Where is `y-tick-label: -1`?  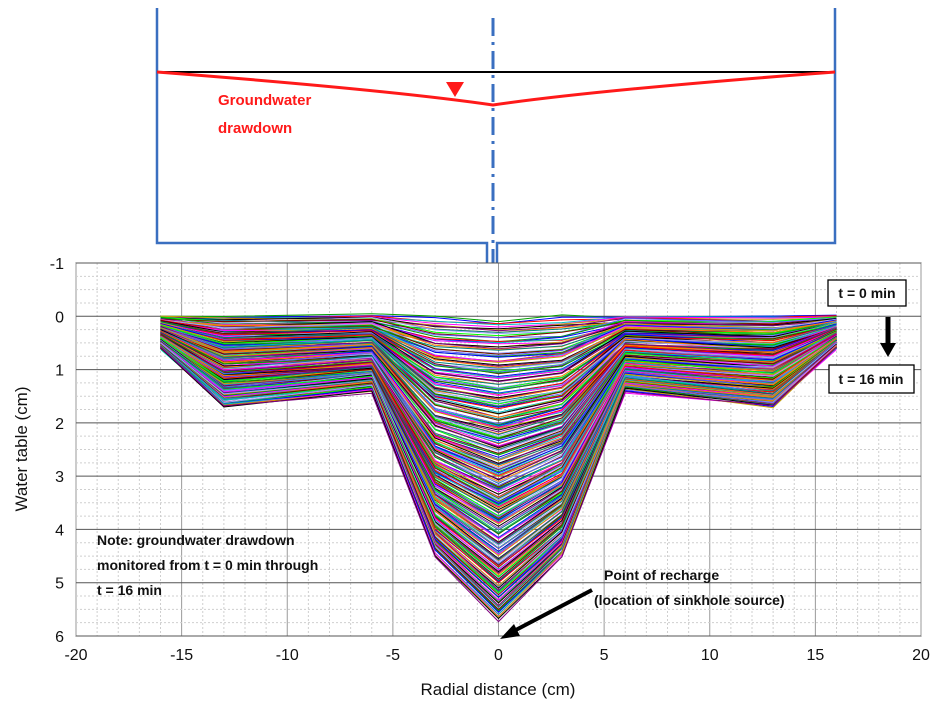
y-tick-label: -1 is located at coordinates (57, 264).